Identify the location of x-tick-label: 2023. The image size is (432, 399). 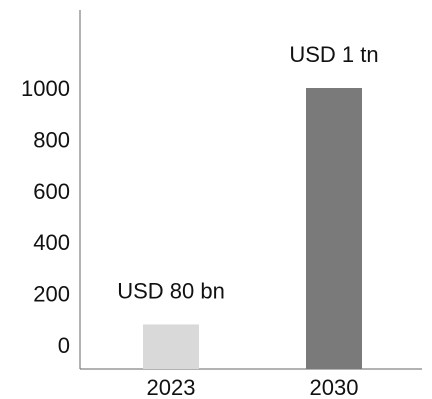
(171, 387).